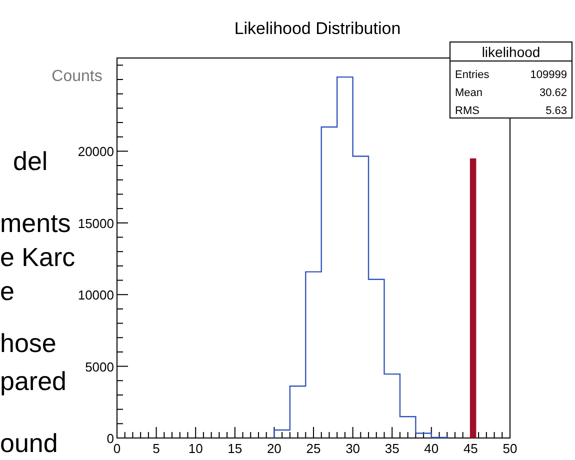  What do you see at coordinates (96, 223) in the screenshot?
I see `y-tick-label: 15000` at bounding box center [96, 223].